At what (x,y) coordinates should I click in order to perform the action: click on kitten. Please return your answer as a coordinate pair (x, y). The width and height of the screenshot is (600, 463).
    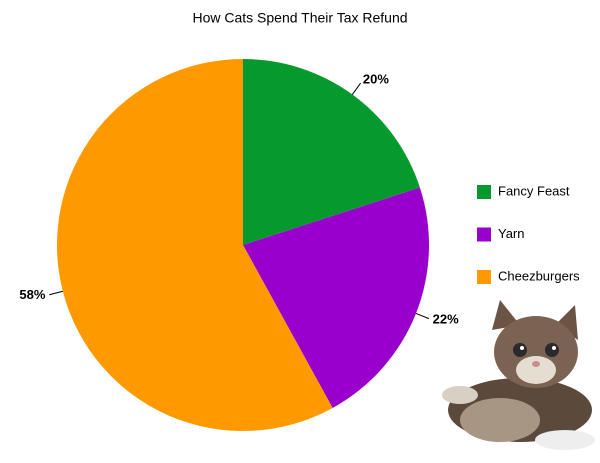
    Looking at the image, I should click on (518, 375).